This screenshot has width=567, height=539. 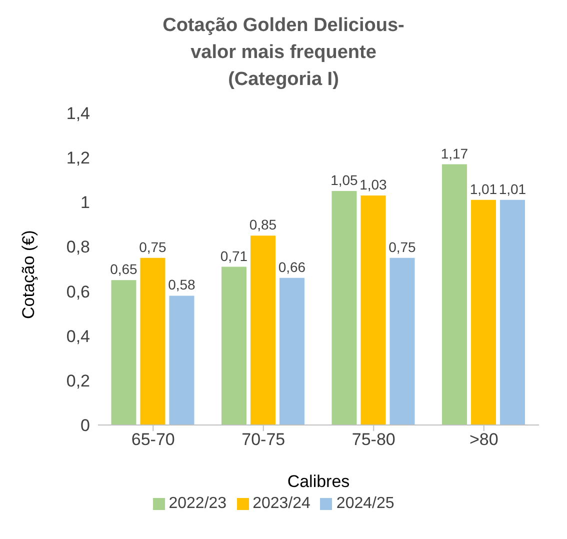 I want to click on data-label: 1,03, so click(x=374, y=184).